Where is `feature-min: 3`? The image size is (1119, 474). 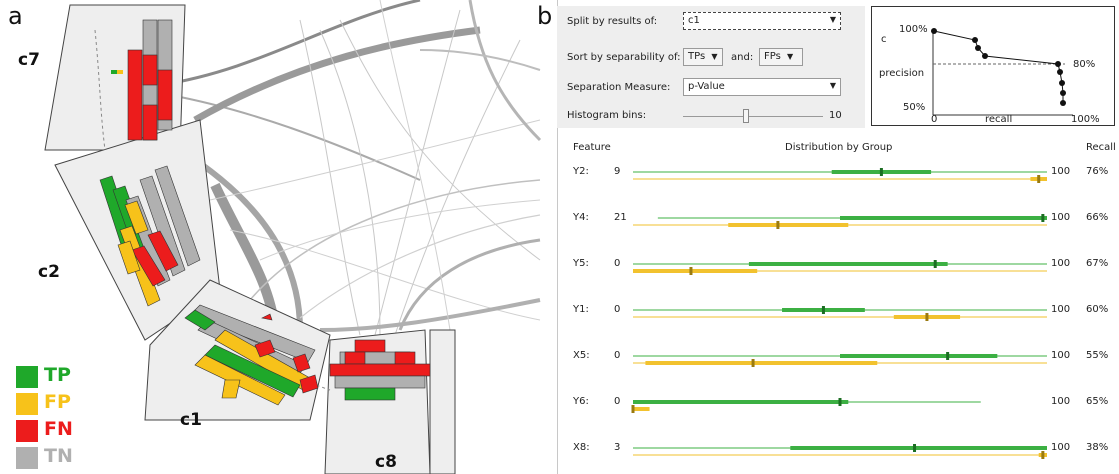
feature-min: 3 is located at coordinates (617, 447).